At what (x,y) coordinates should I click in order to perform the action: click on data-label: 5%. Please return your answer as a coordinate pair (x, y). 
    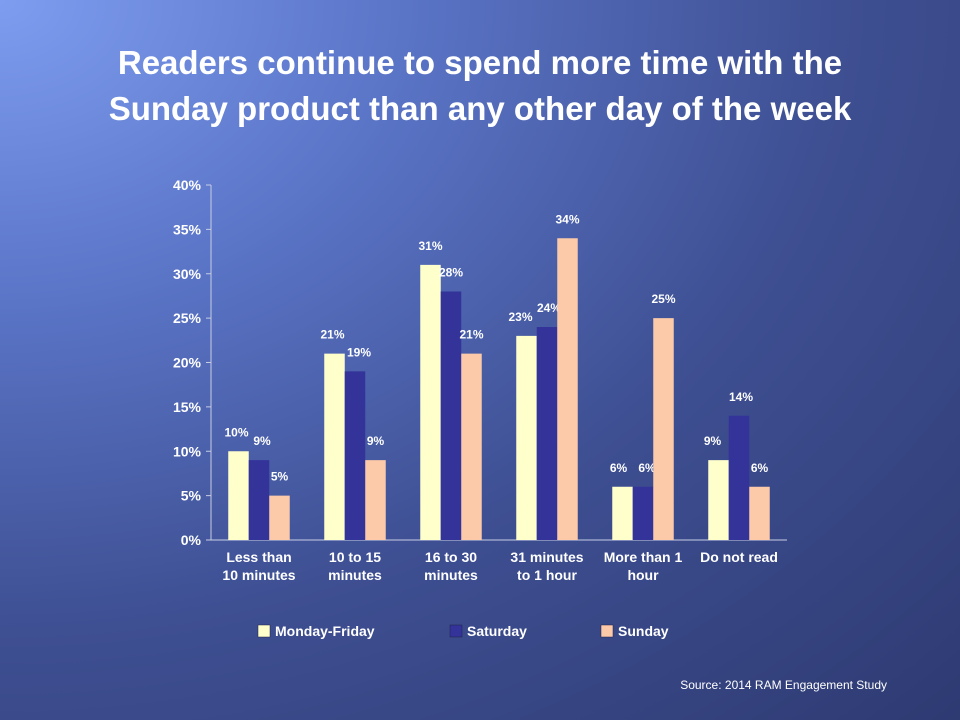
    Looking at the image, I should click on (280, 477).